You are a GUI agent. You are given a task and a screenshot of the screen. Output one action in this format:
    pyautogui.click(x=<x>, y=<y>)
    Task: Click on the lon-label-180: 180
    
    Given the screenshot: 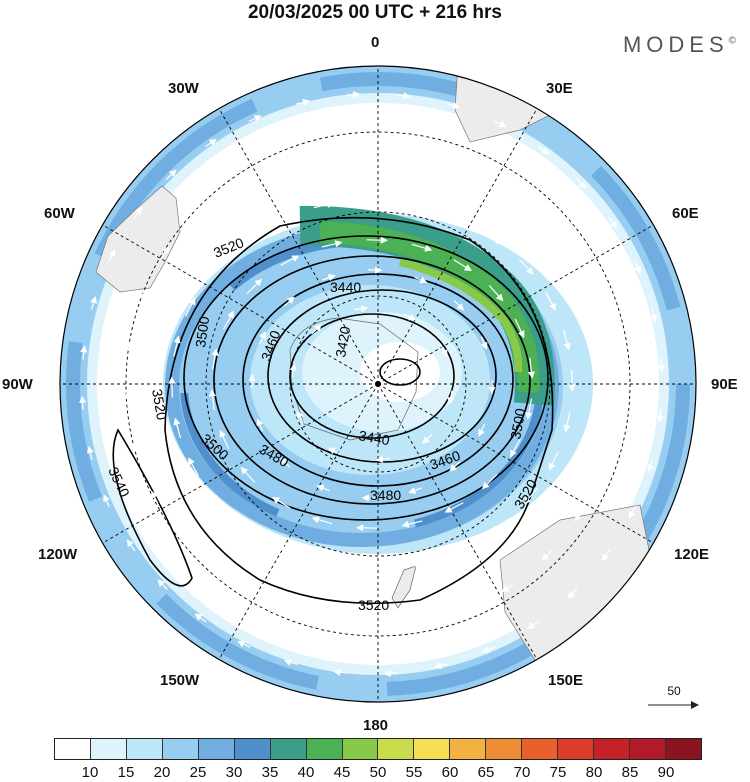 What is the action you would take?
    pyautogui.click(x=376, y=725)
    